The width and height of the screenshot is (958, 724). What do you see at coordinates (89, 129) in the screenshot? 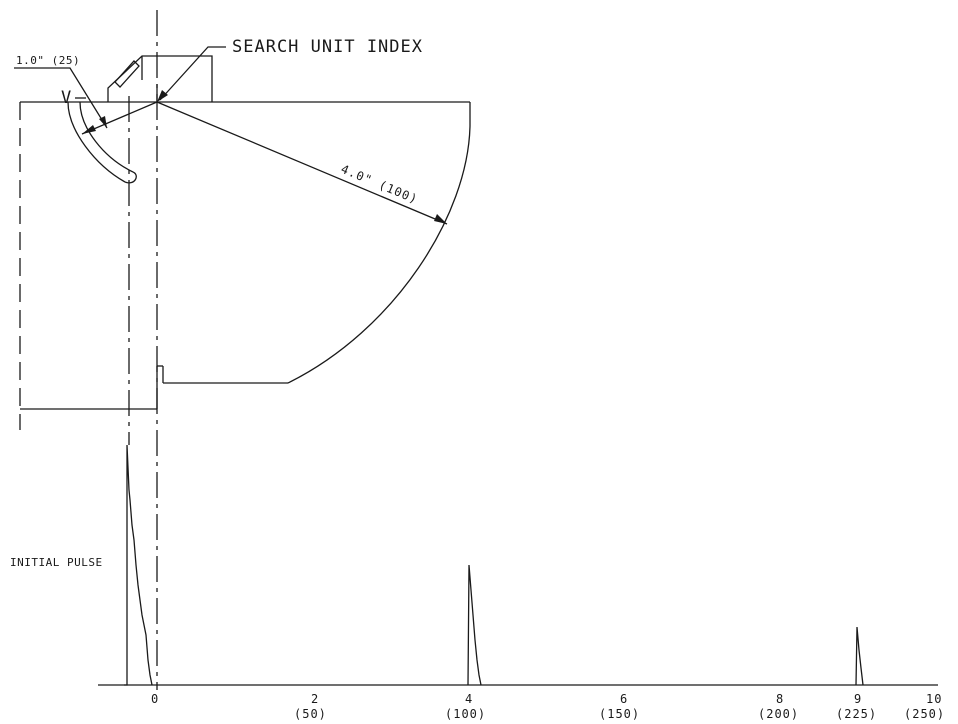
I see `arrowhead-small-radius` at bounding box center [89, 129].